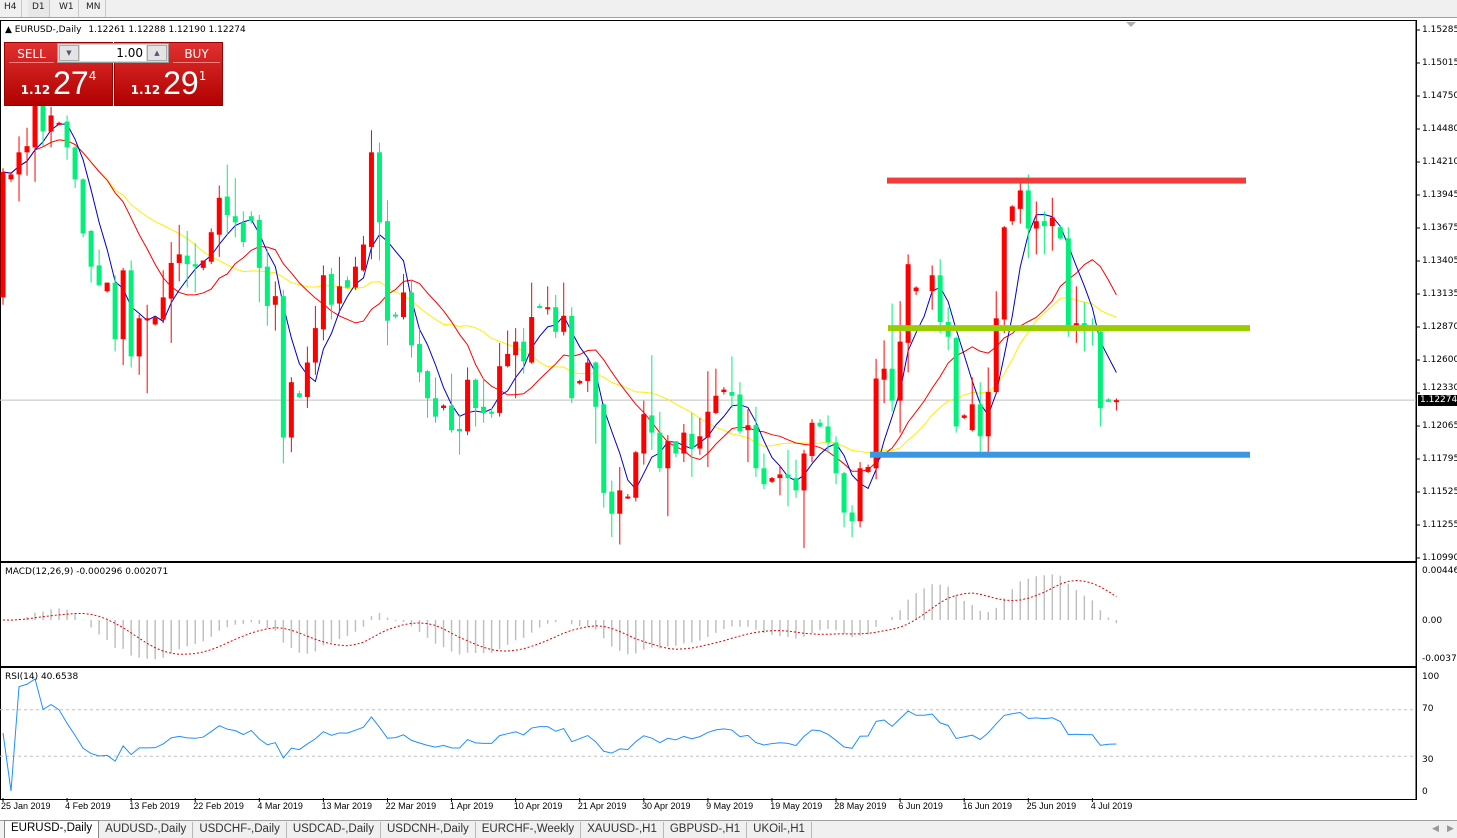 Image resolution: width=1457 pixels, height=838 pixels. What do you see at coordinates (218, 806) in the screenshot?
I see `time-axis-label: 22 Feb 2019` at bounding box center [218, 806].